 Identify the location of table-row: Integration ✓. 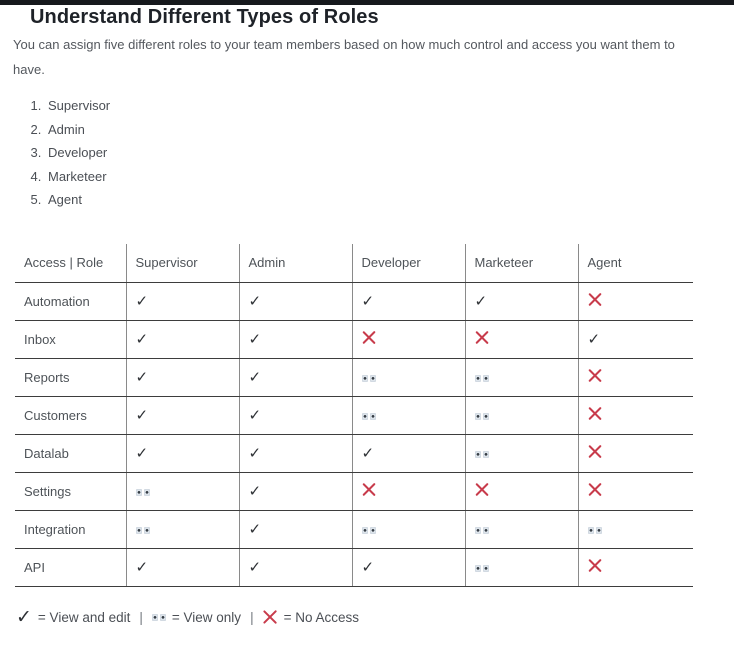
(354, 529).